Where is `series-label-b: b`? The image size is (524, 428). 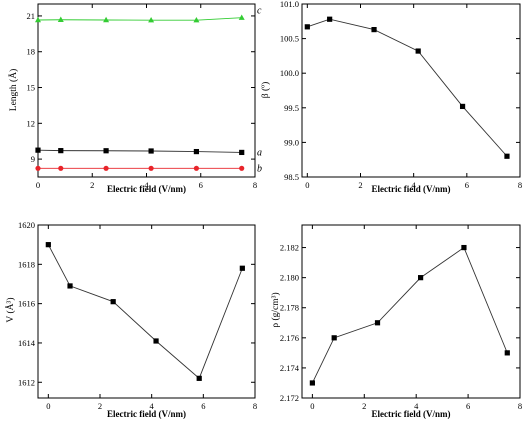 series-label-b: b is located at coordinates (259, 168).